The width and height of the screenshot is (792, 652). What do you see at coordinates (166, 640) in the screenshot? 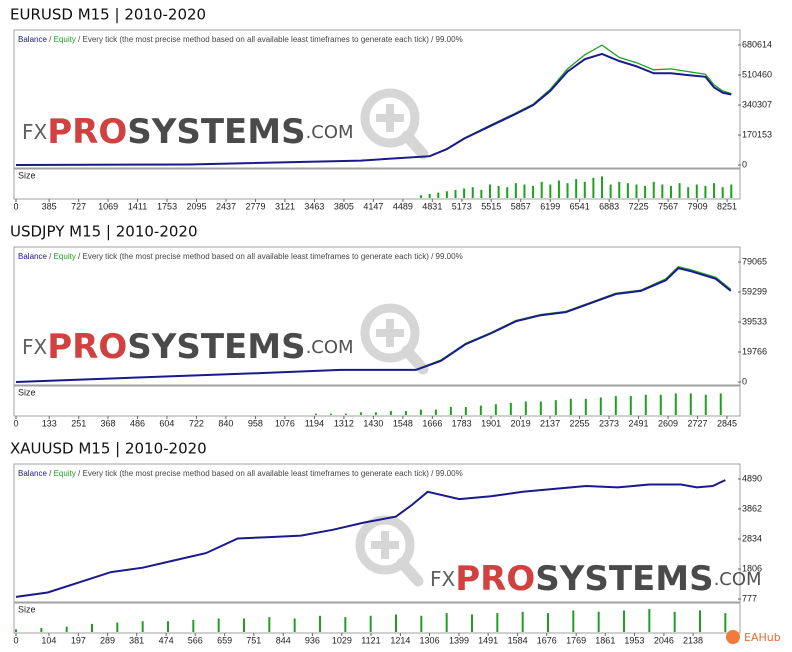
I see `x-tick-label: 474` at bounding box center [166, 640].